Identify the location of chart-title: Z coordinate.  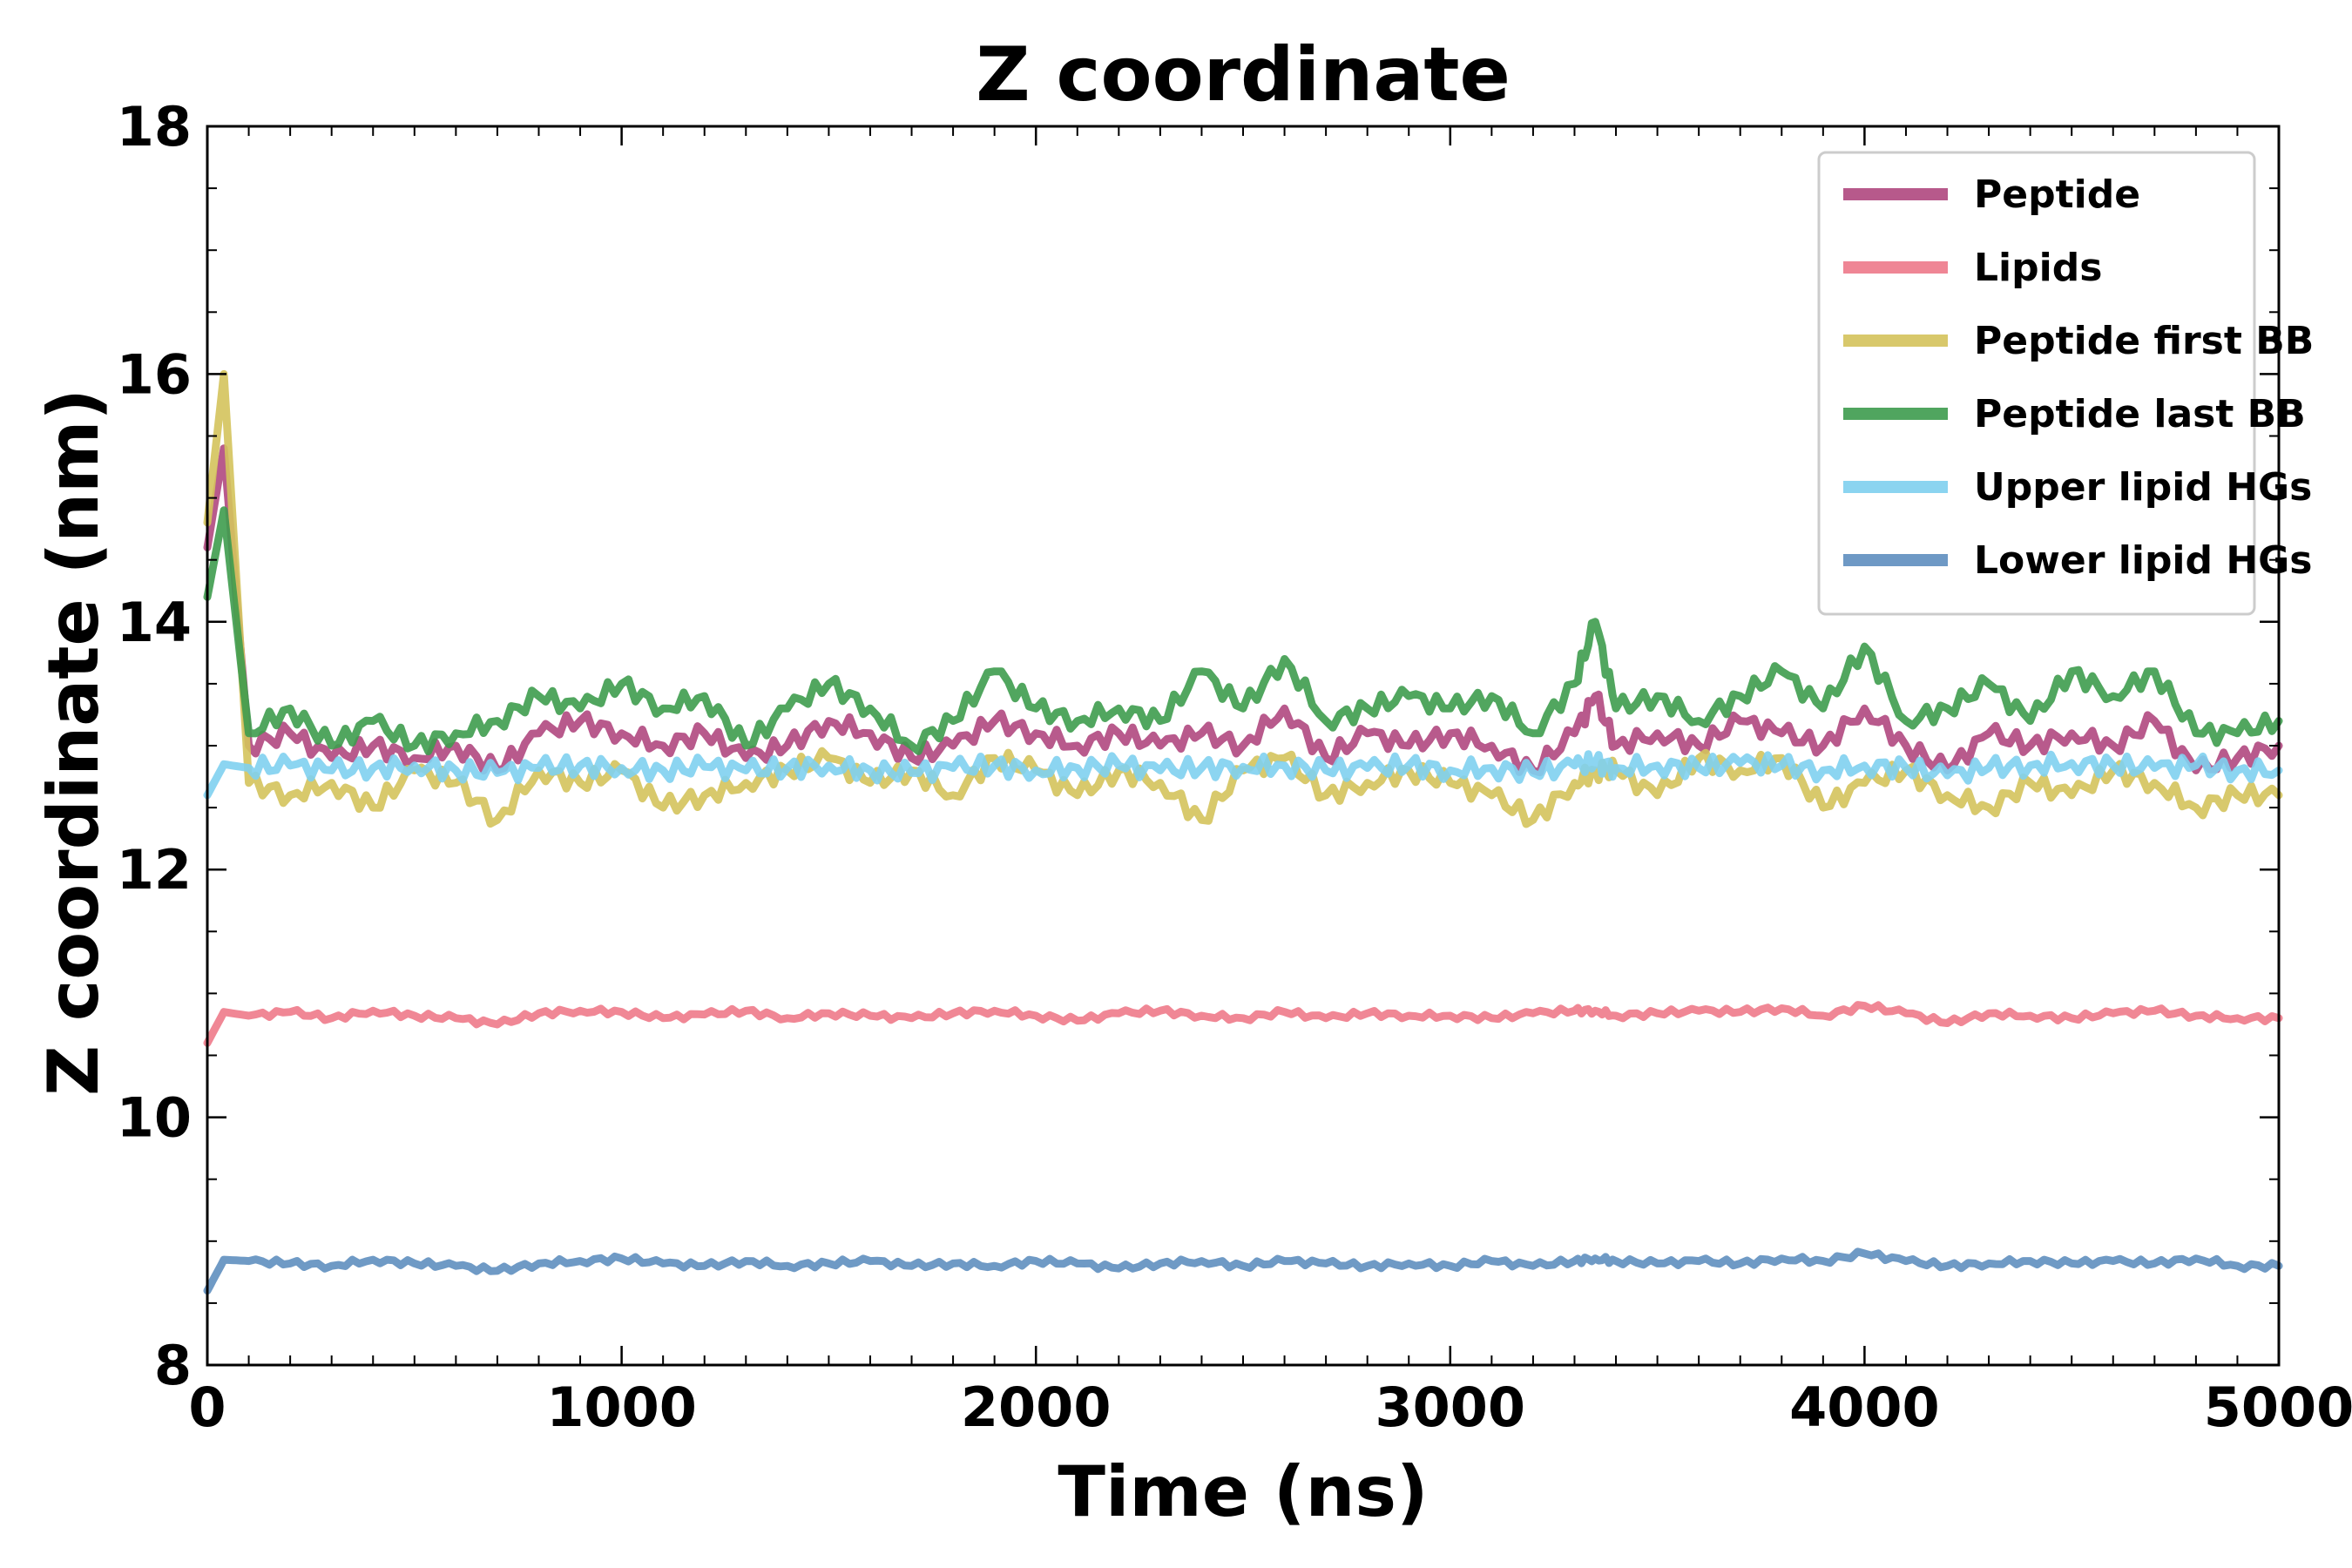
(1243, 74).